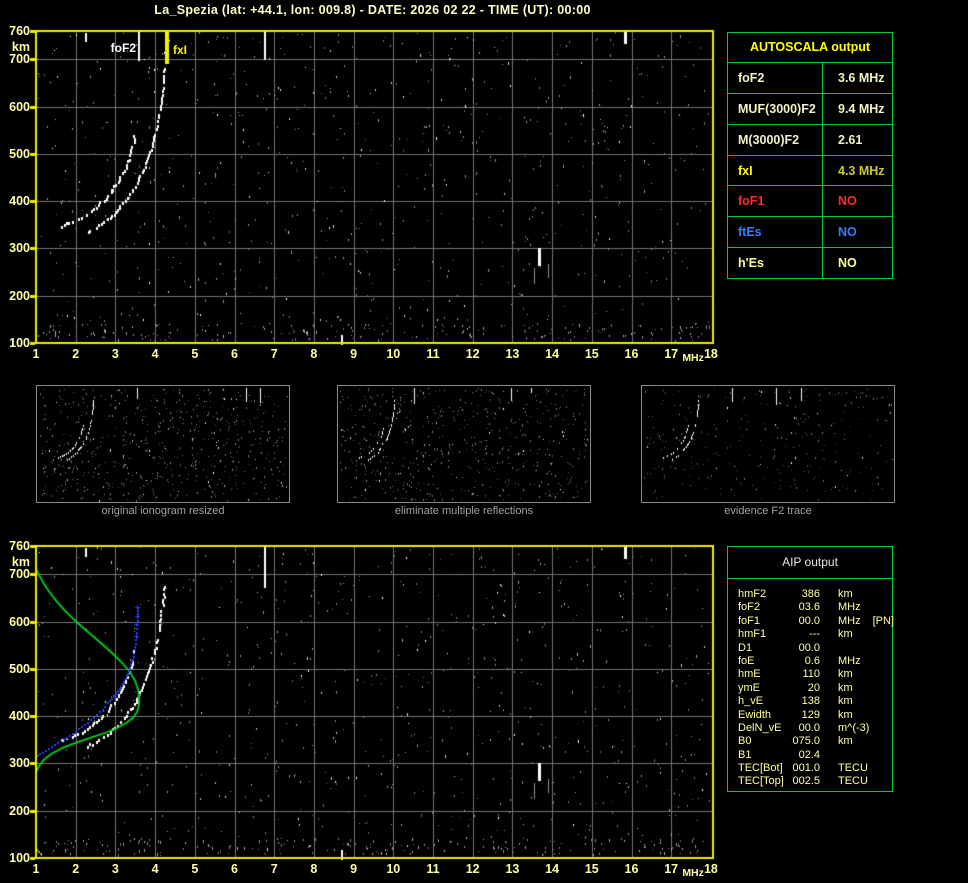  What do you see at coordinates (768, 511) in the screenshot?
I see `thumbnail-caption-evidence: evidence F2 trace` at bounding box center [768, 511].